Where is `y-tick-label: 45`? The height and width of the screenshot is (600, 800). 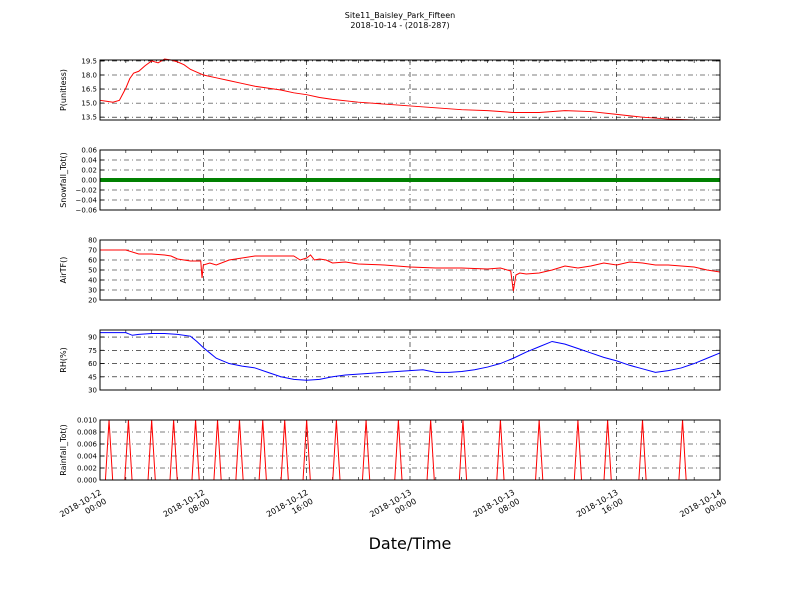
y-tick-label: 45 is located at coordinates (92, 377).